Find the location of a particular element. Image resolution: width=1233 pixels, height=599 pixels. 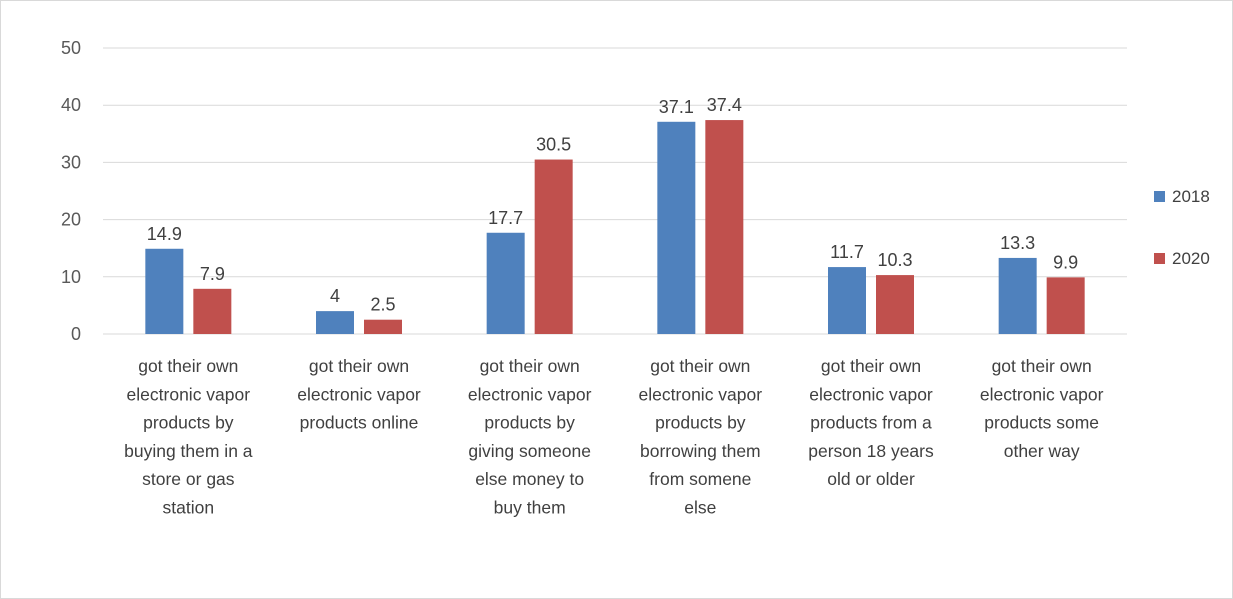

data-label-2018: 17.7 is located at coordinates (505, 218).